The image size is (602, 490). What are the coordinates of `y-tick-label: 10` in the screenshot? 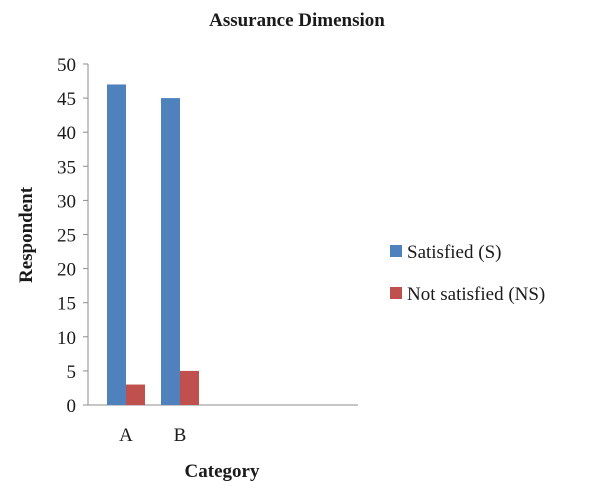 It's located at (66, 338).